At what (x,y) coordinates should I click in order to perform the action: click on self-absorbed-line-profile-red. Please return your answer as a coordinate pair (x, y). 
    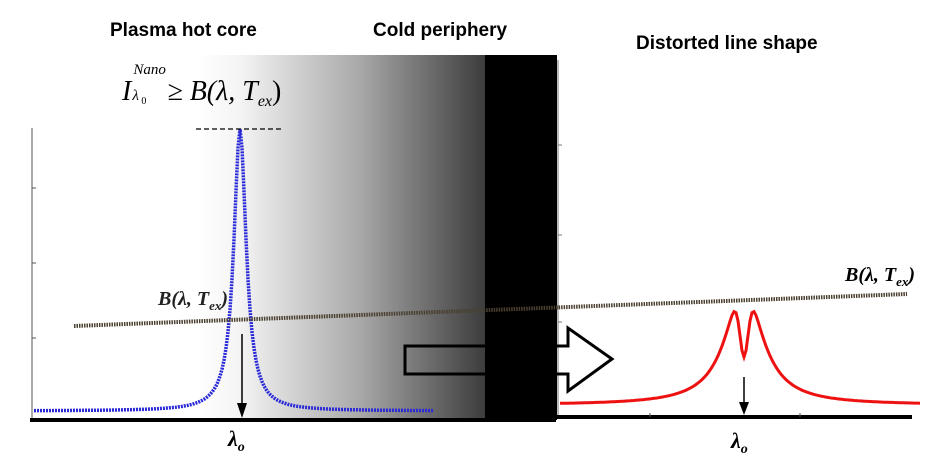
    Looking at the image, I should click on (740, 357).